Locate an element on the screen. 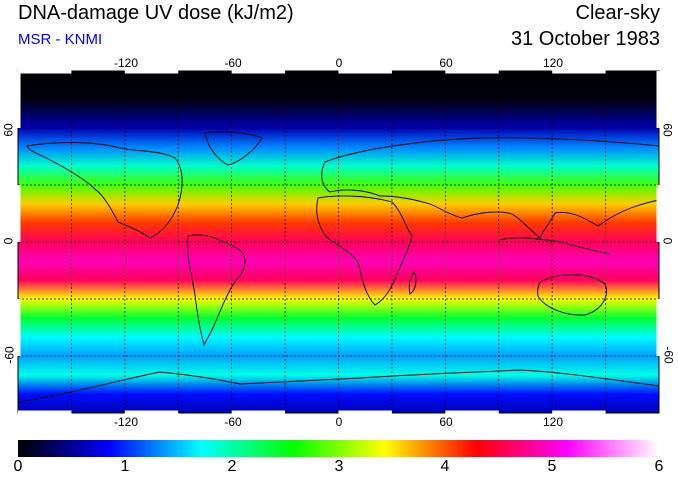  colorbar is located at coordinates (338, 448).